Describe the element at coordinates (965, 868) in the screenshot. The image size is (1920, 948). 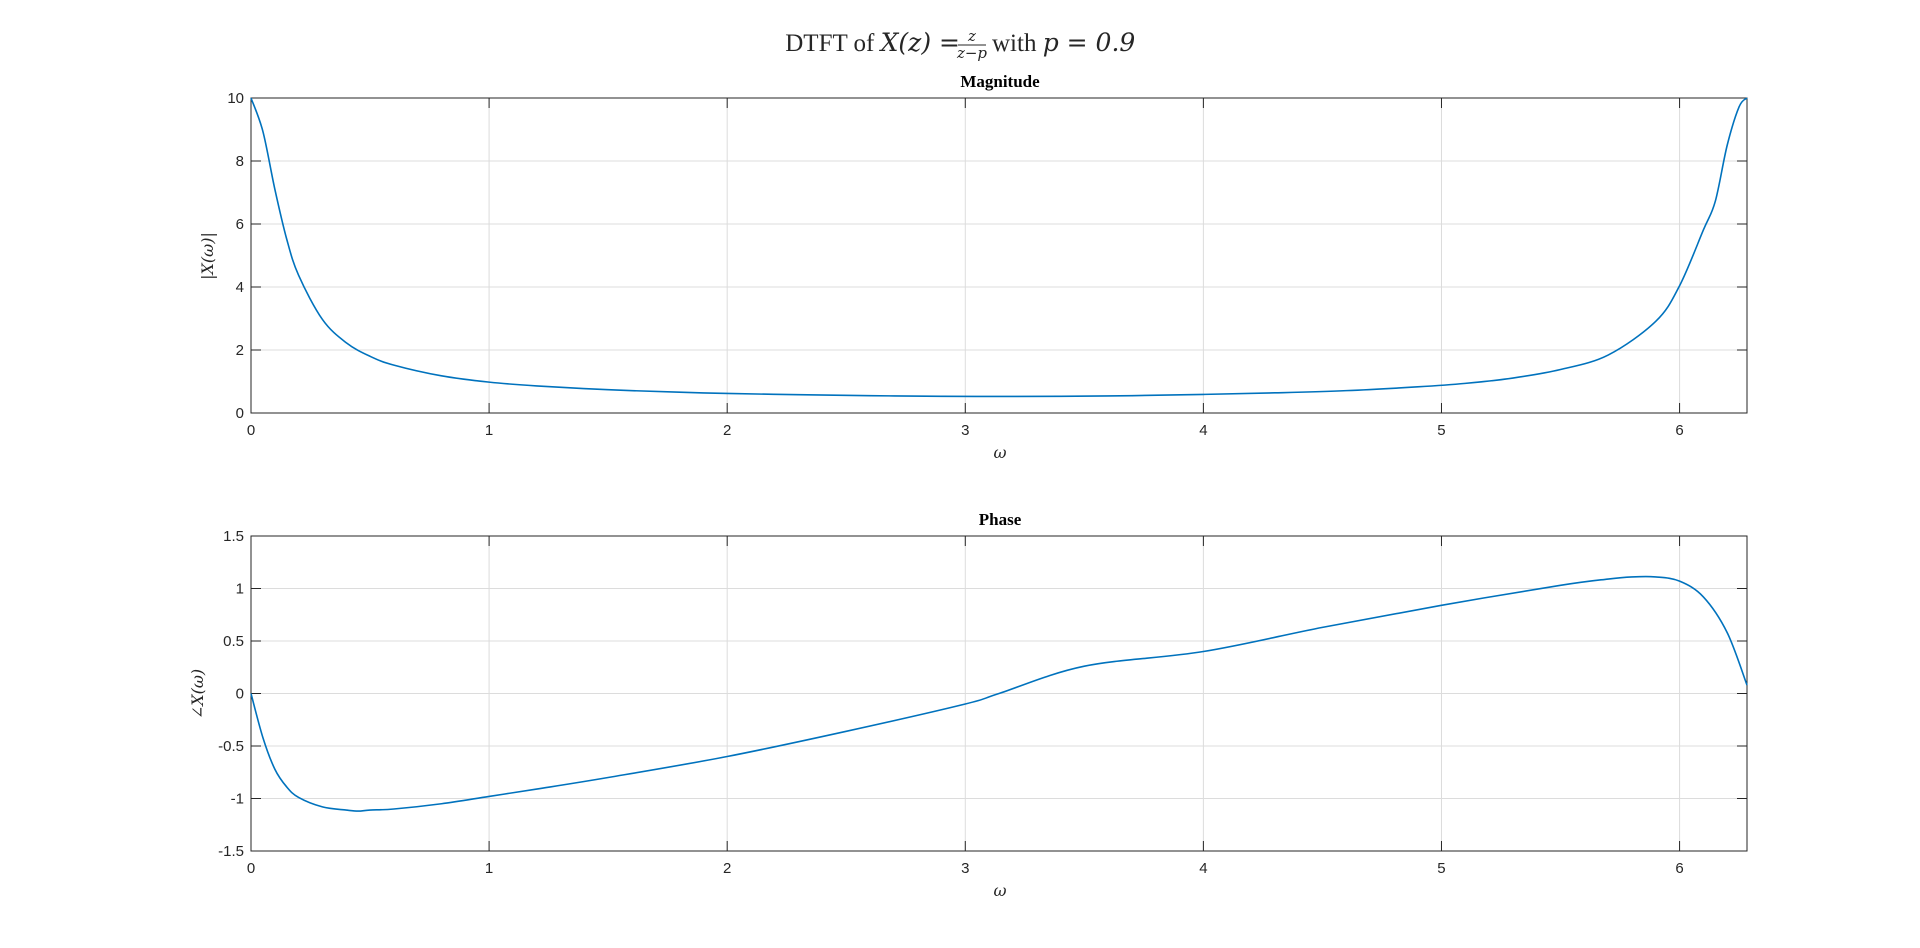
I see `phase-xtick-label: 3` at that location.